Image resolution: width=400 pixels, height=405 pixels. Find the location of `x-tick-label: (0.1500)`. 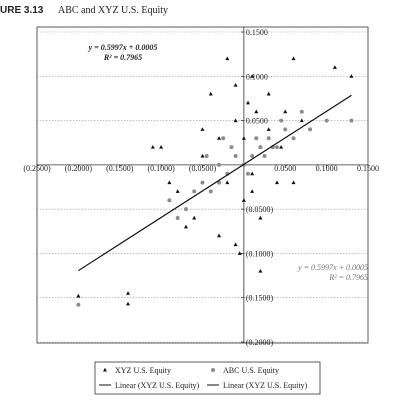

x-tick-label: (0.1500) is located at coordinates (120, 168).